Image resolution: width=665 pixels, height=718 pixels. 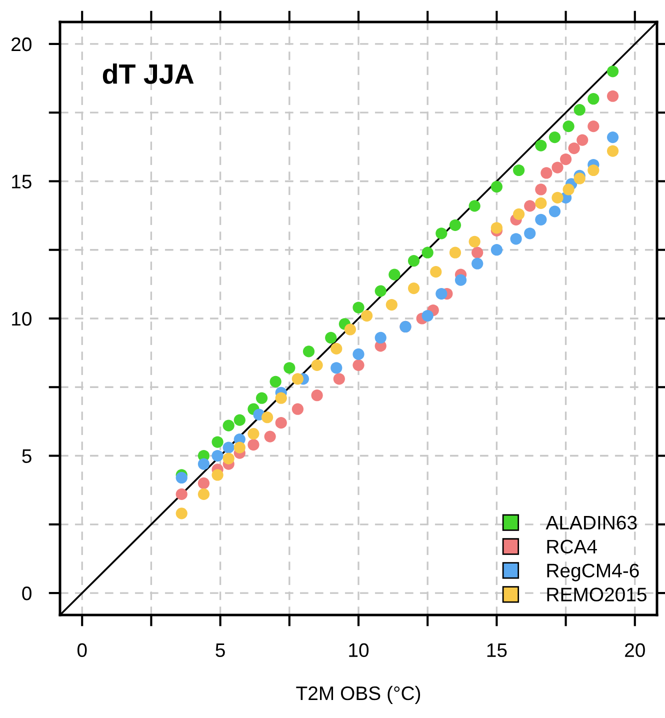 I want to click on legend-label: ALADIN63, so click(x=591, y=523).